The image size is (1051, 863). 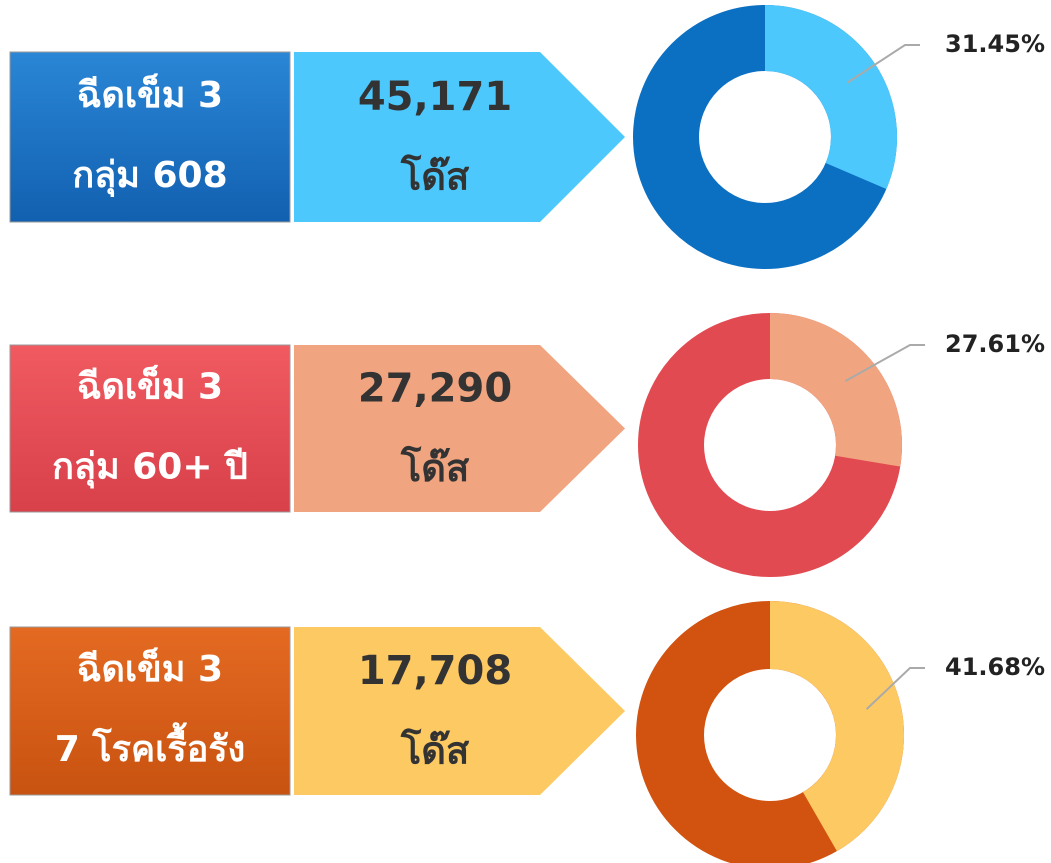 I want to click on percent-label: 27.61%, so click(x=995, y=344).